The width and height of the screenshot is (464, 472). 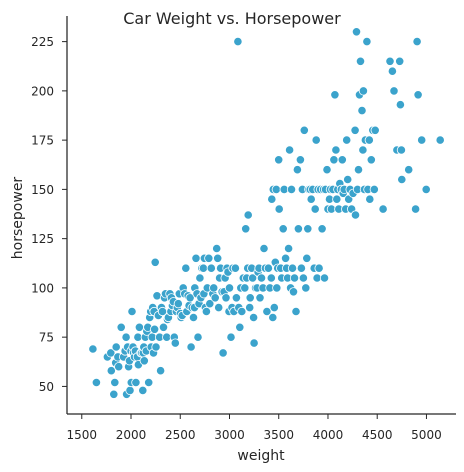 What do you see at coordinates (42, 42) in the screenshot?
I see `y-tick-label: 225` at bounding box center [42, 42].